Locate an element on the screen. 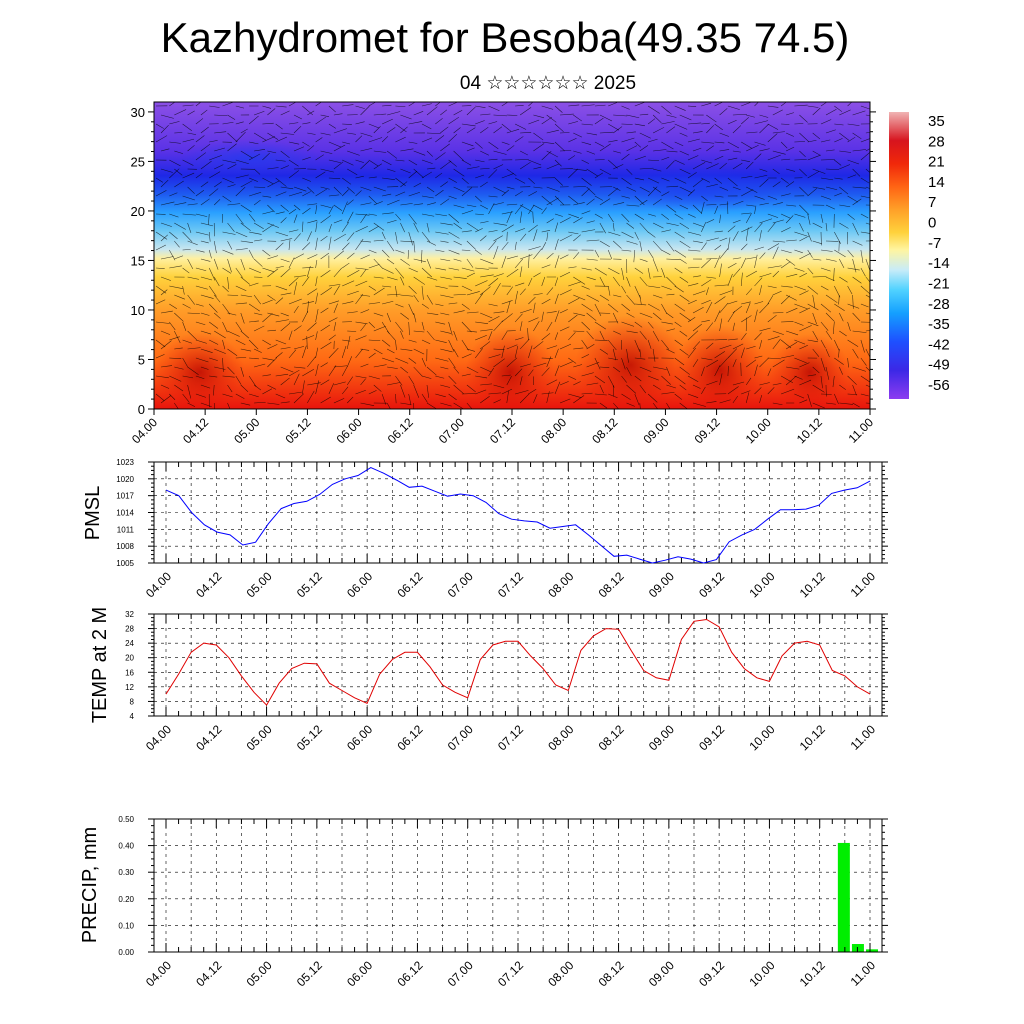  chart-subtitle: 04 ☆☆☆☆☆☆ 2025 is located at coordinates (548, 83).